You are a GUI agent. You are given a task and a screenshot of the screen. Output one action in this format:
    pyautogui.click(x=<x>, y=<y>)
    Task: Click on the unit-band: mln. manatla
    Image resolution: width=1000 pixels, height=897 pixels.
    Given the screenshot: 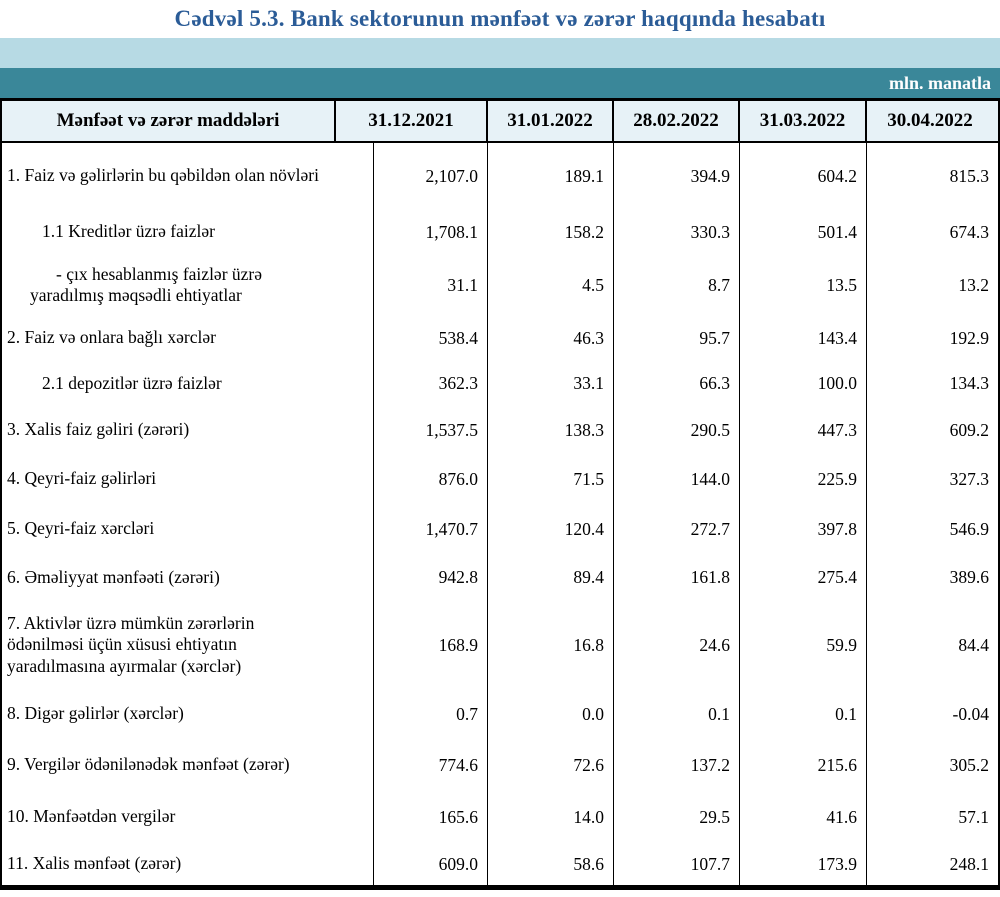 What is the action you would take?
    pyautogui.click(x=500, y=83)
    